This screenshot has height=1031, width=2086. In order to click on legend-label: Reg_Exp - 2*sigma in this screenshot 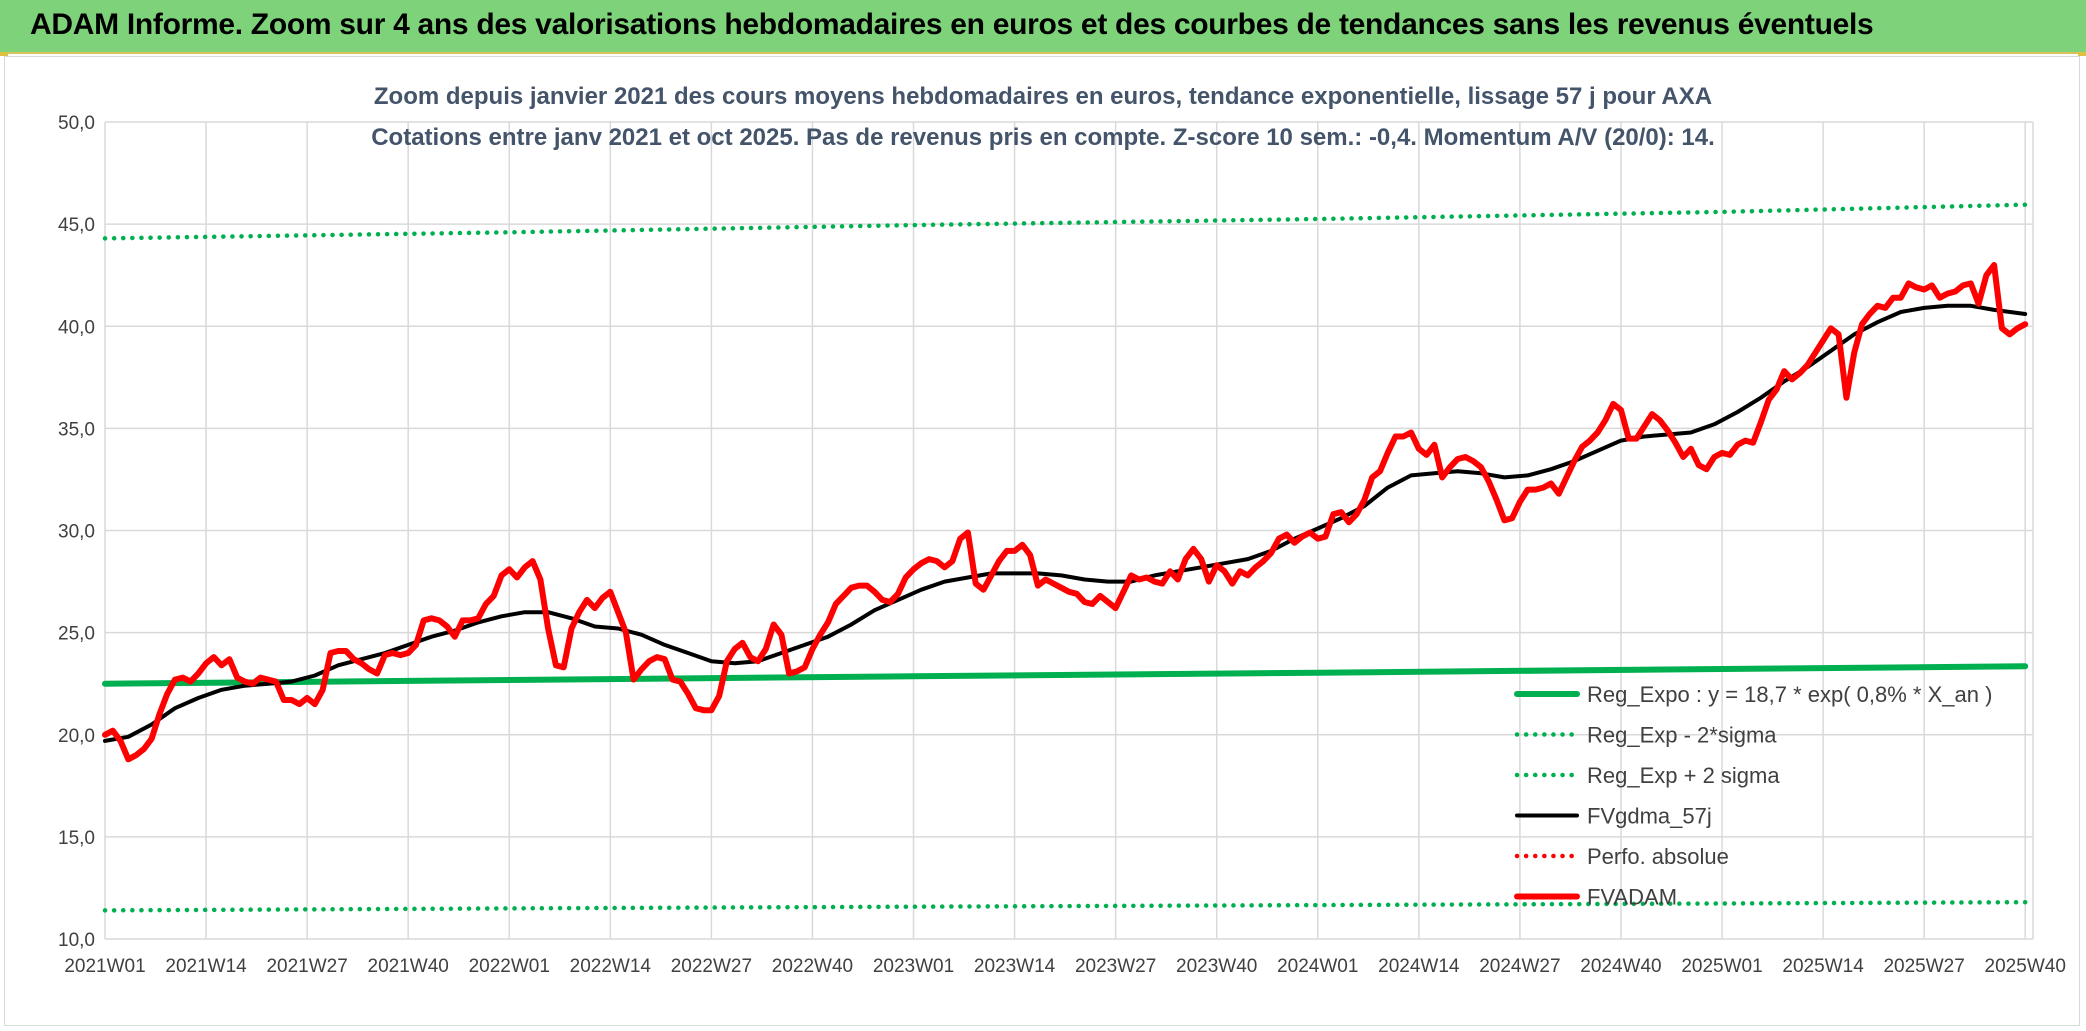, I will do `click(1682, 735)`.